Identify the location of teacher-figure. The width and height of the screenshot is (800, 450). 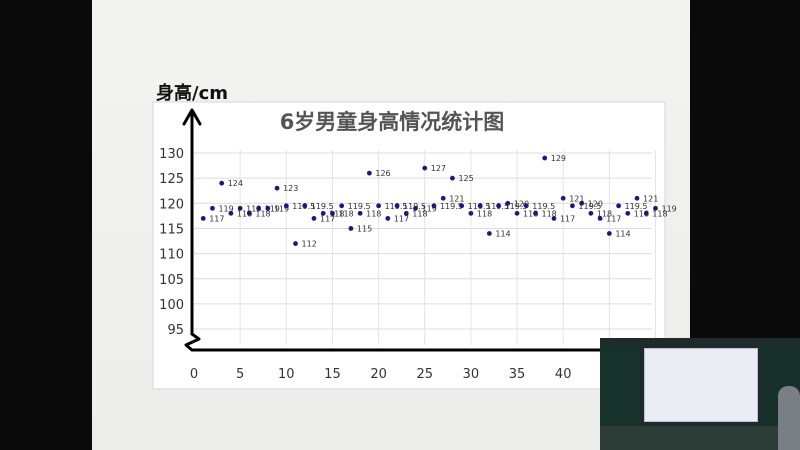
(789, 418).